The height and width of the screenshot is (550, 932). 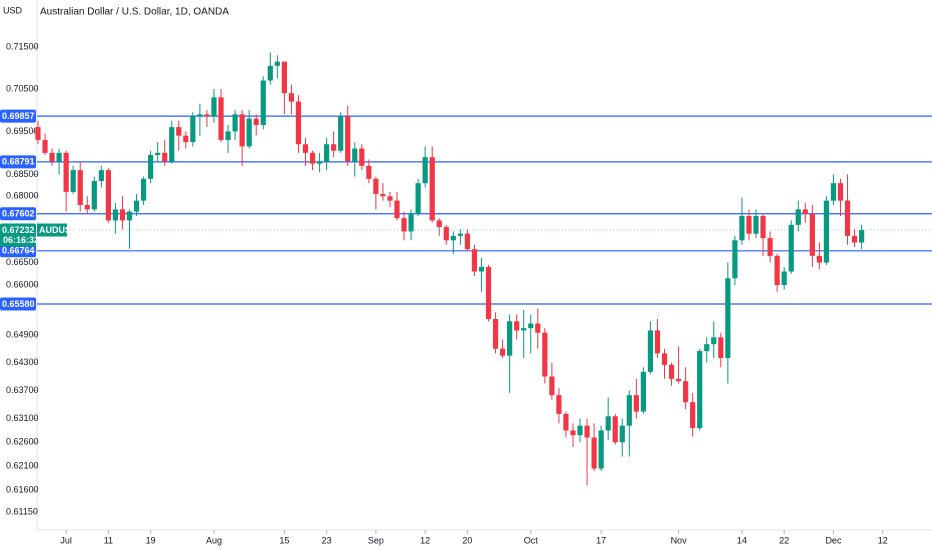 I want to click on x-tick-label: 20, so click(x=467, y=540).